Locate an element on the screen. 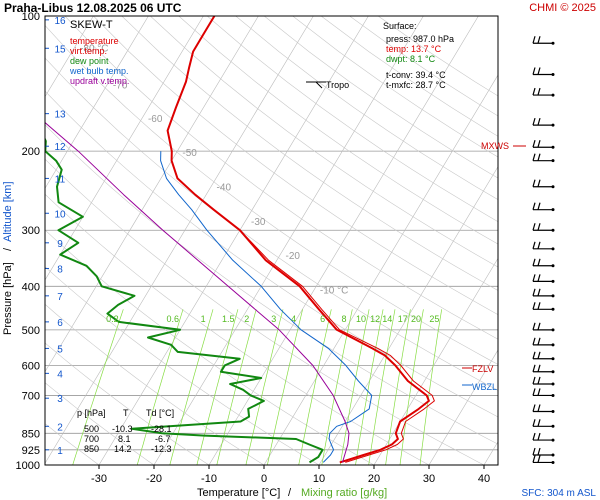 This screenshot has height=500, width=600. pressure-tick-label: 850 is located at coordinates (31, 434).